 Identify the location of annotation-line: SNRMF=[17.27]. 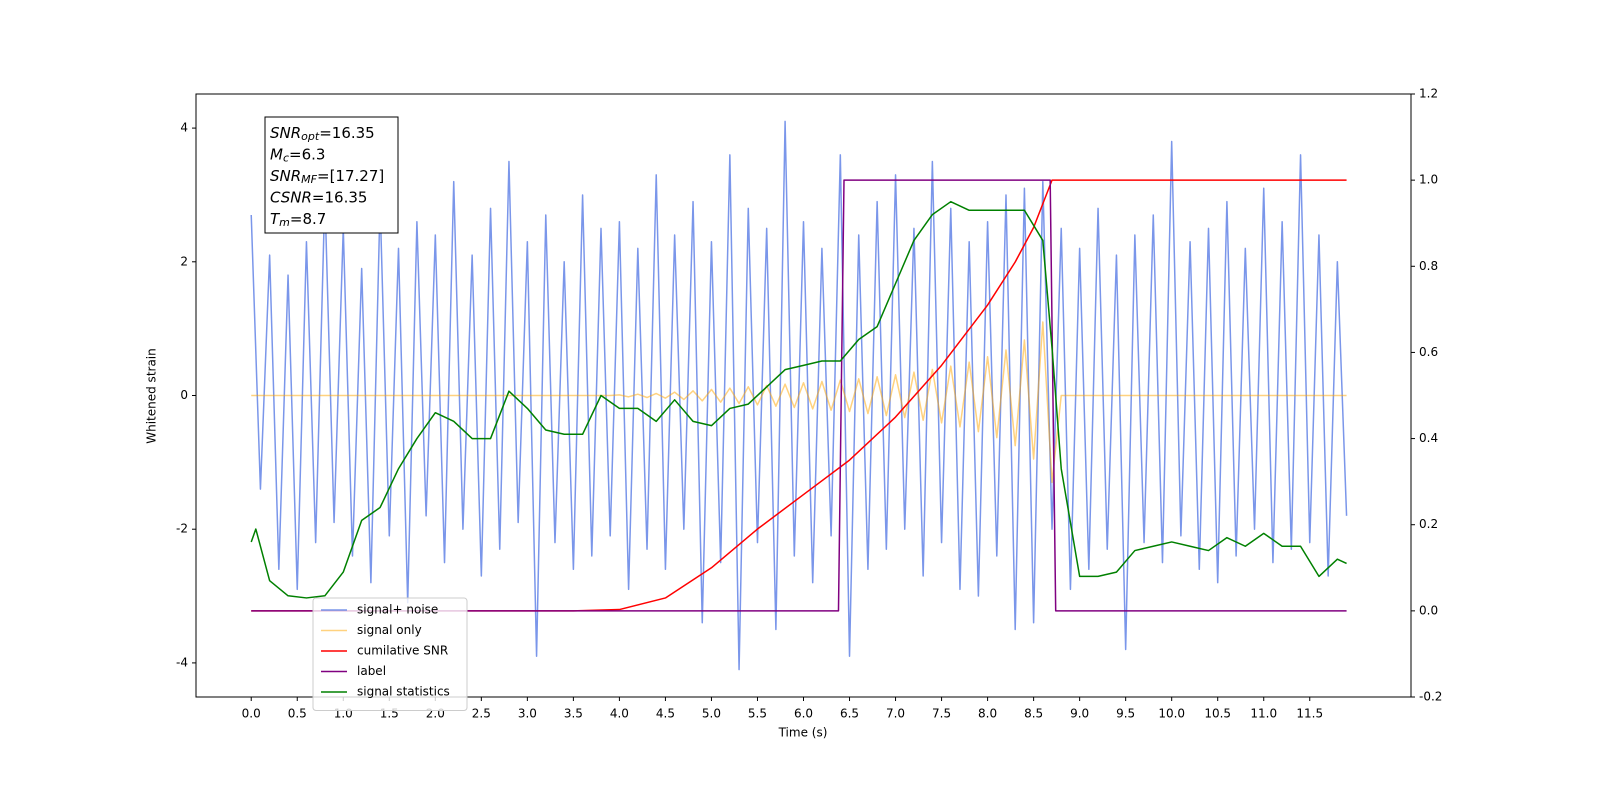
(327, 177).